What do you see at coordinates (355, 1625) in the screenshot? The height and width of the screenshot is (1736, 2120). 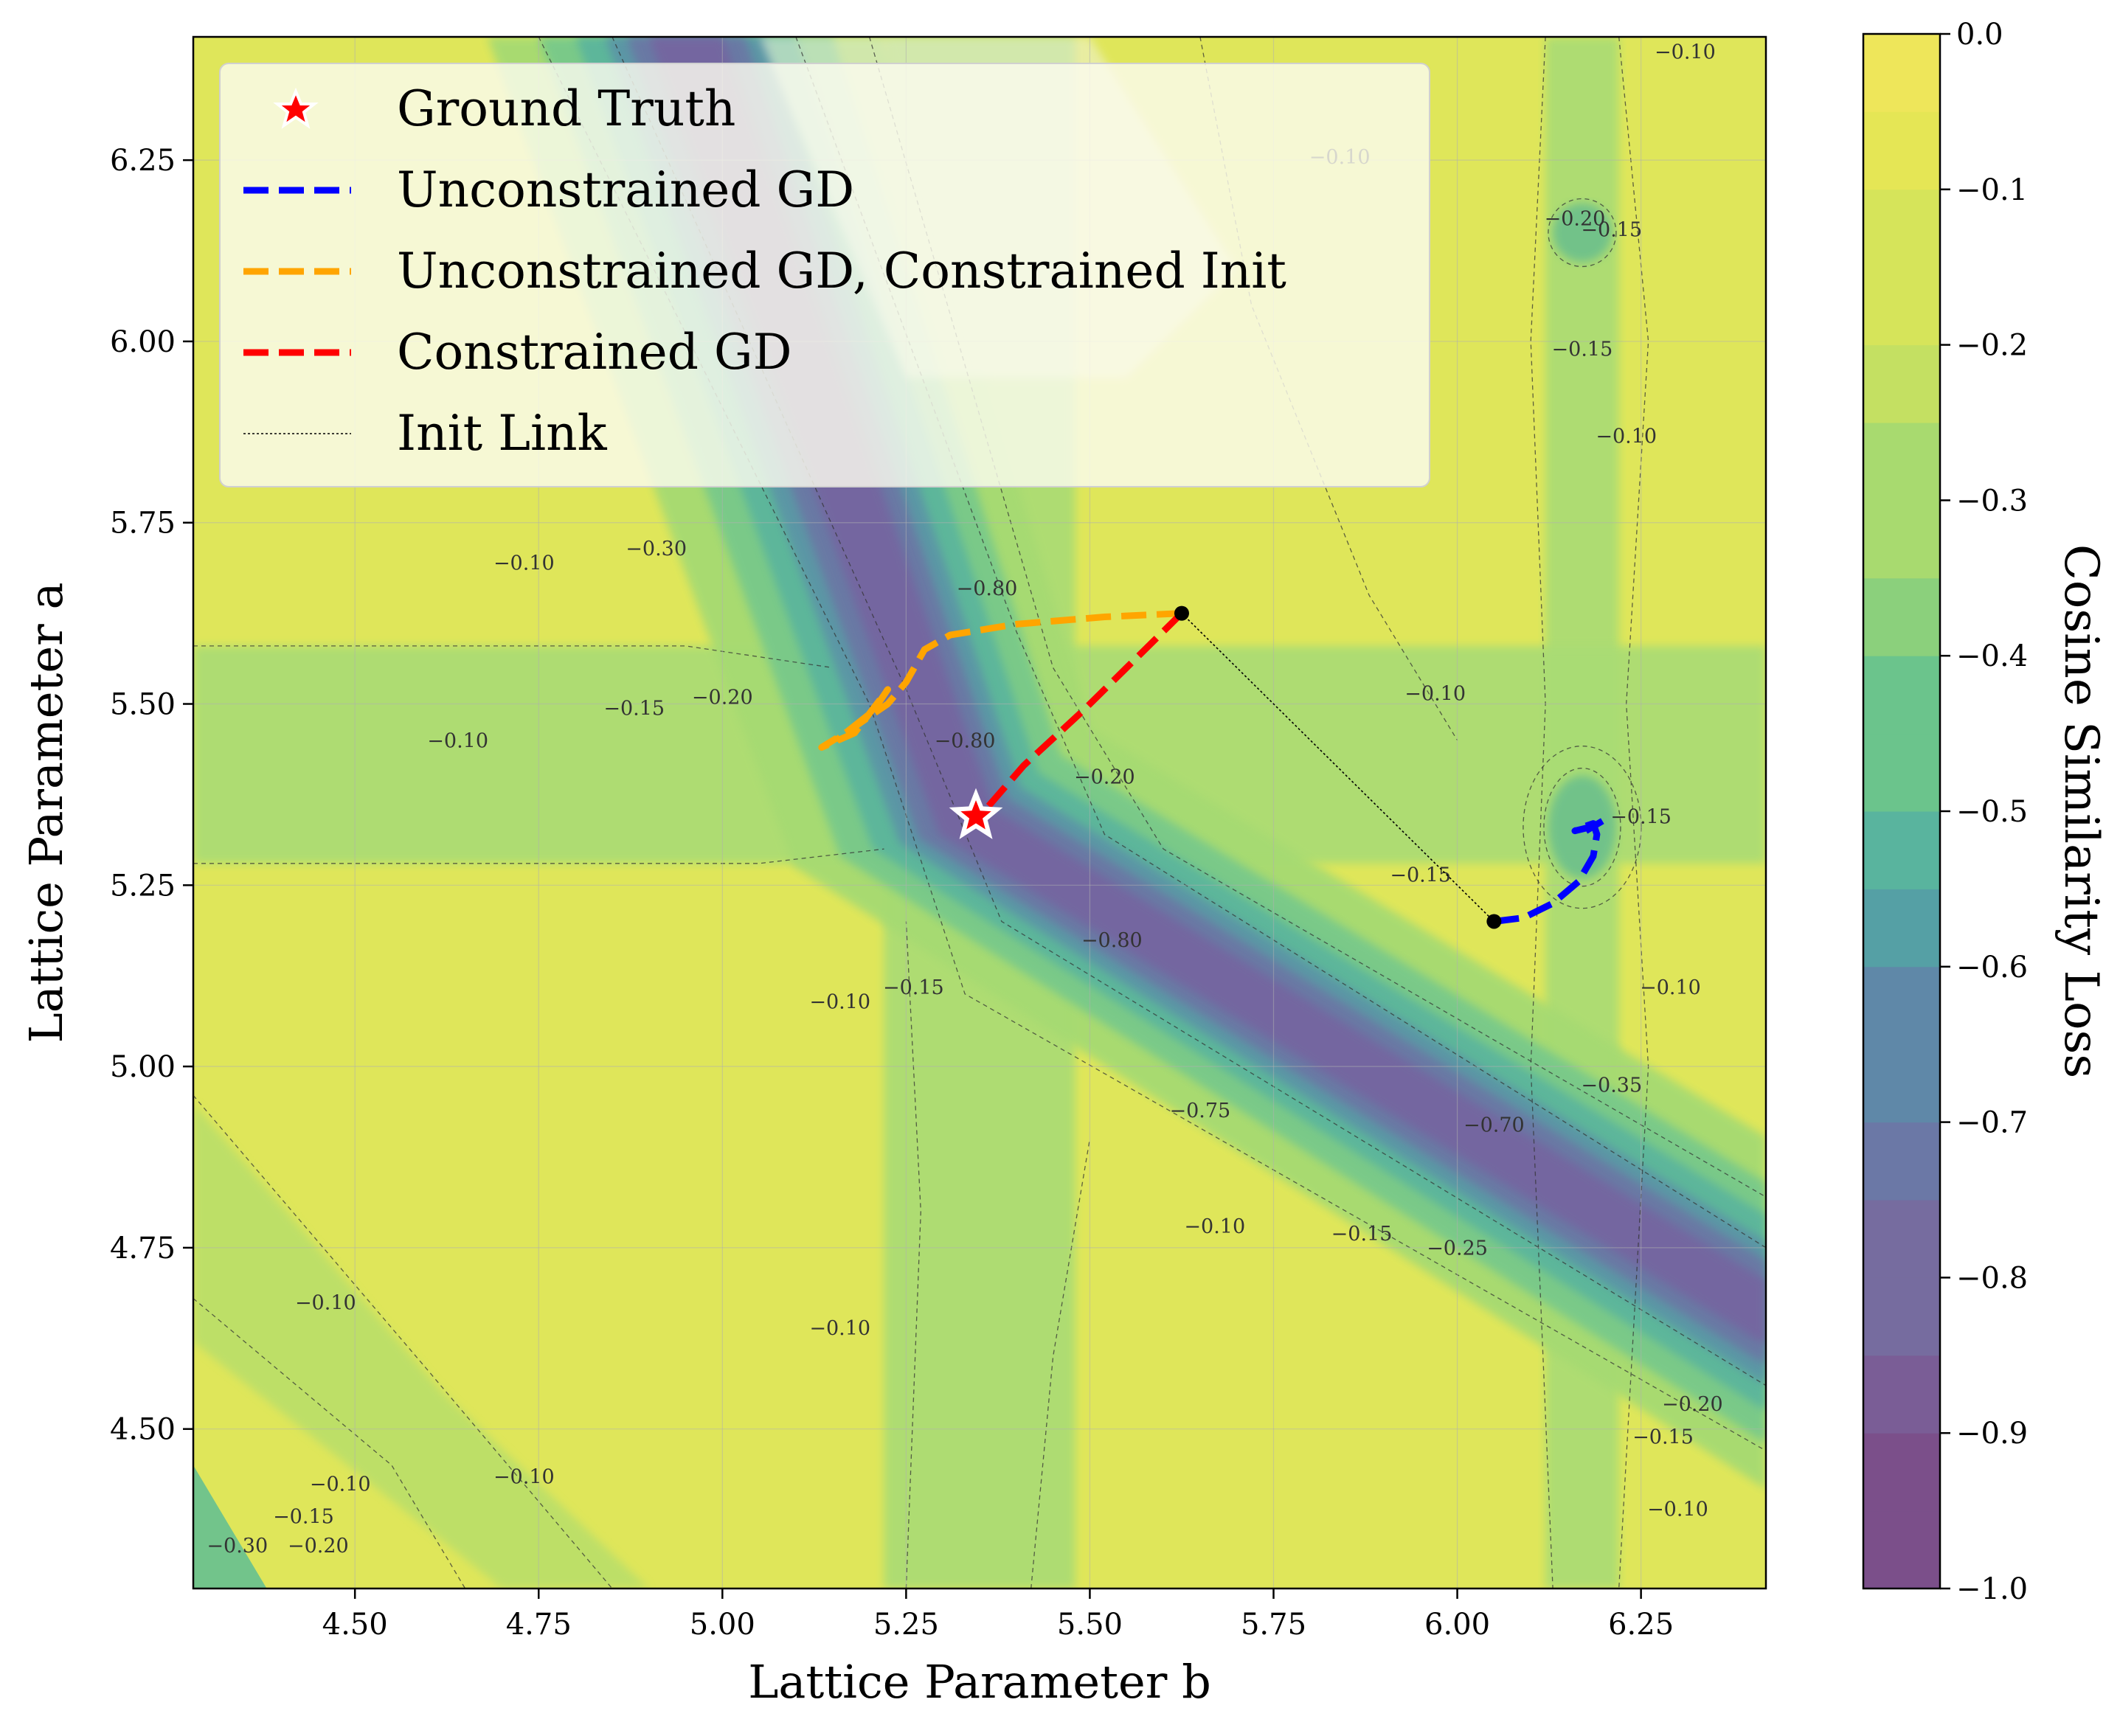 I see `x-tick-label-0: 4.50` at bounding box center [355, 1625].